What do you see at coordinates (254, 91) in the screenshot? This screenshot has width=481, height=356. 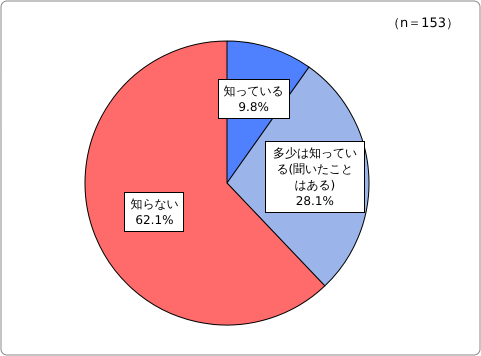 I see `slice-label: 知っている` at bounding box center [254, 91].